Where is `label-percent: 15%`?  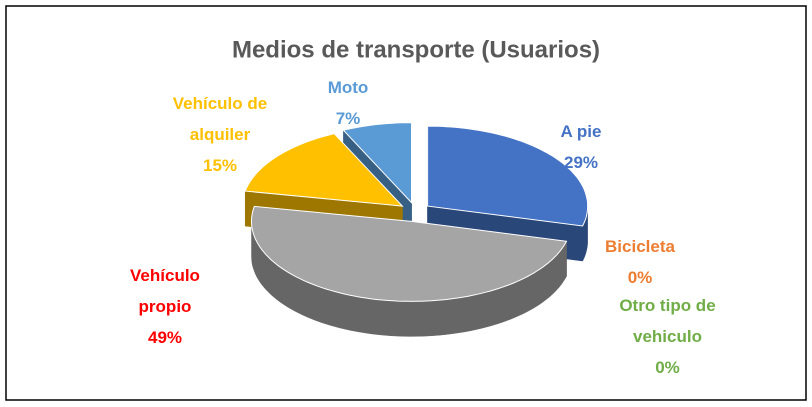
label-percent: 15% is located at coordinates (220, 165).